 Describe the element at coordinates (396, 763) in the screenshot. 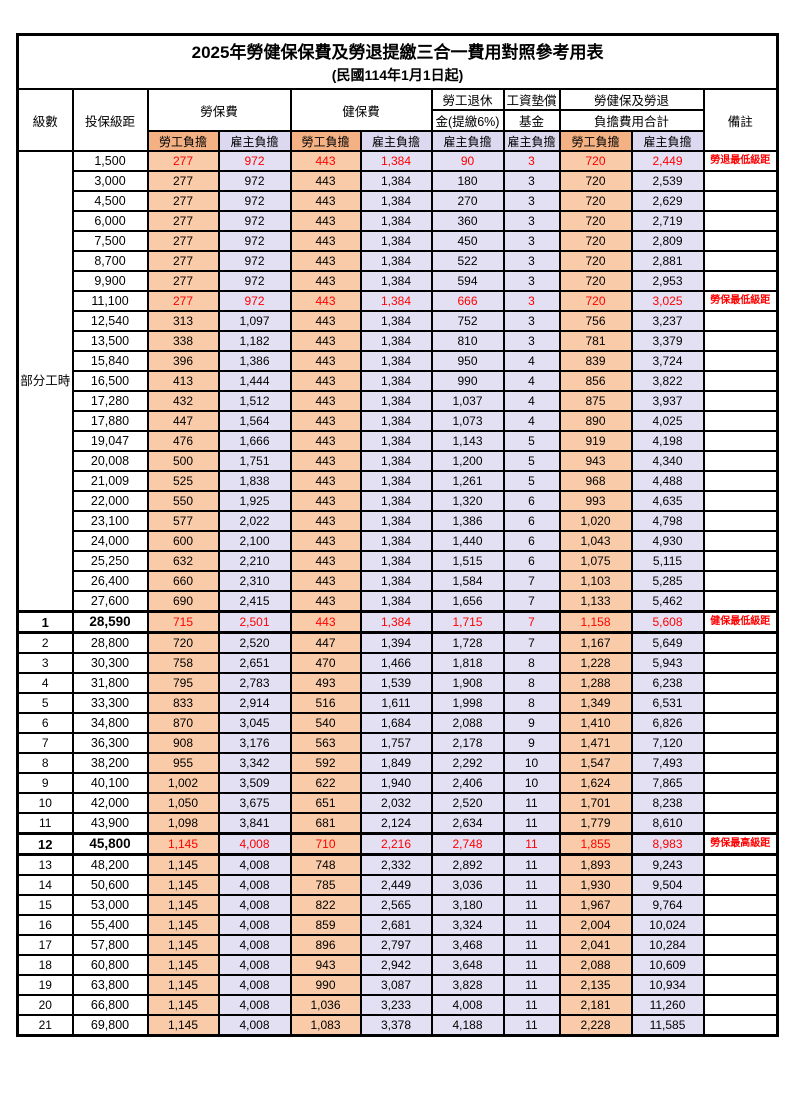

I see `cell-health-employer: 1,849` at that location.